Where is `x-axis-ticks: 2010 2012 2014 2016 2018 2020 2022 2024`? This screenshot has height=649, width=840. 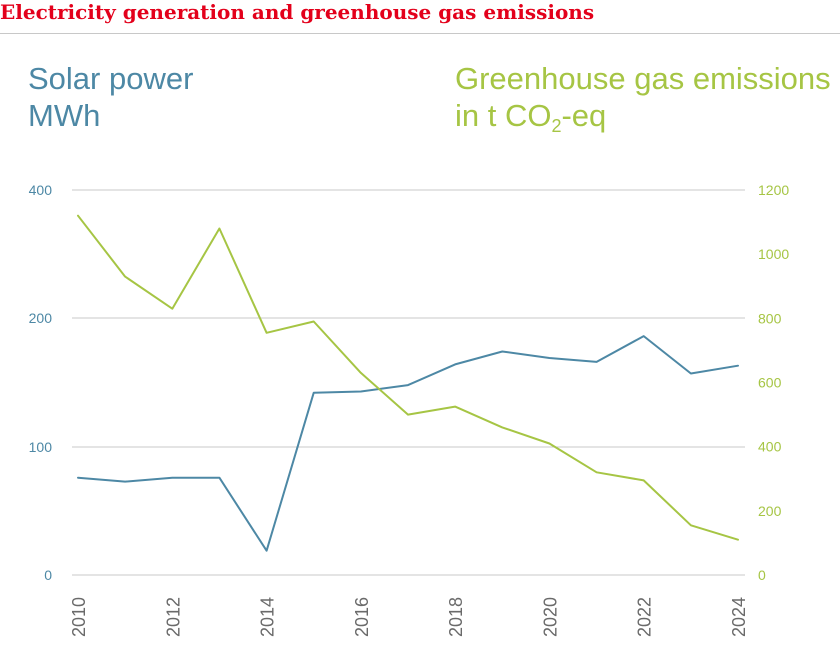
x-axis-ticks: 2010 2012 2014 2016 2018 2020 2022 2024 is located at coordinates (409, 617).